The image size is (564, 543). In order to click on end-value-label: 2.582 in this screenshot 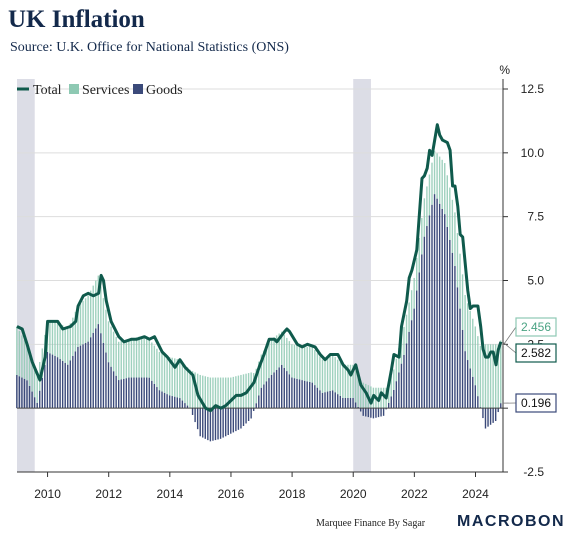, I will do `click(536, 353)`.